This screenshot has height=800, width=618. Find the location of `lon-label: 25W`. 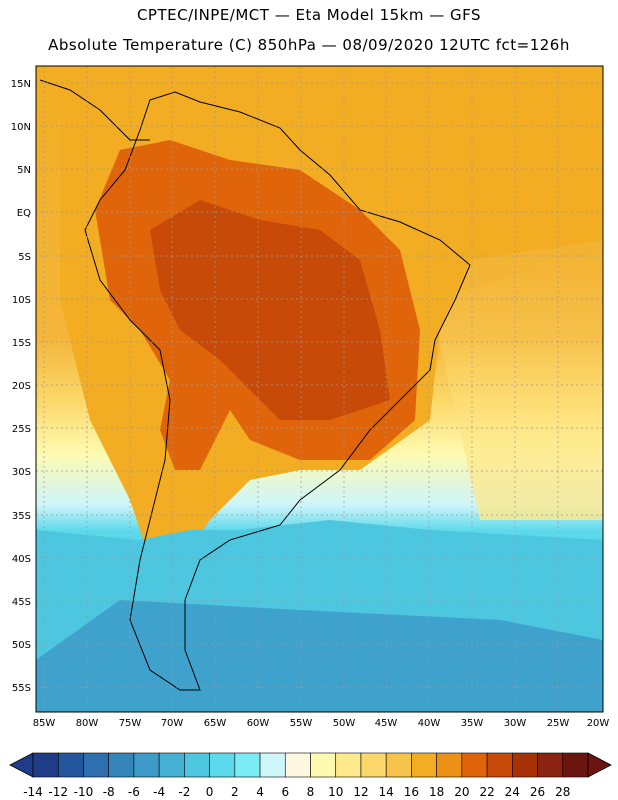

lon-label: 25W is located at coordinates (558, 723).